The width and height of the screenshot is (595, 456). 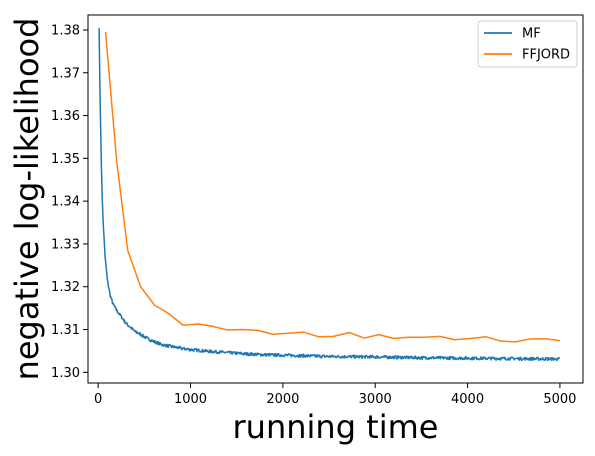 I want to click on x-tick-label: 3000, so click(x=375, y=399).